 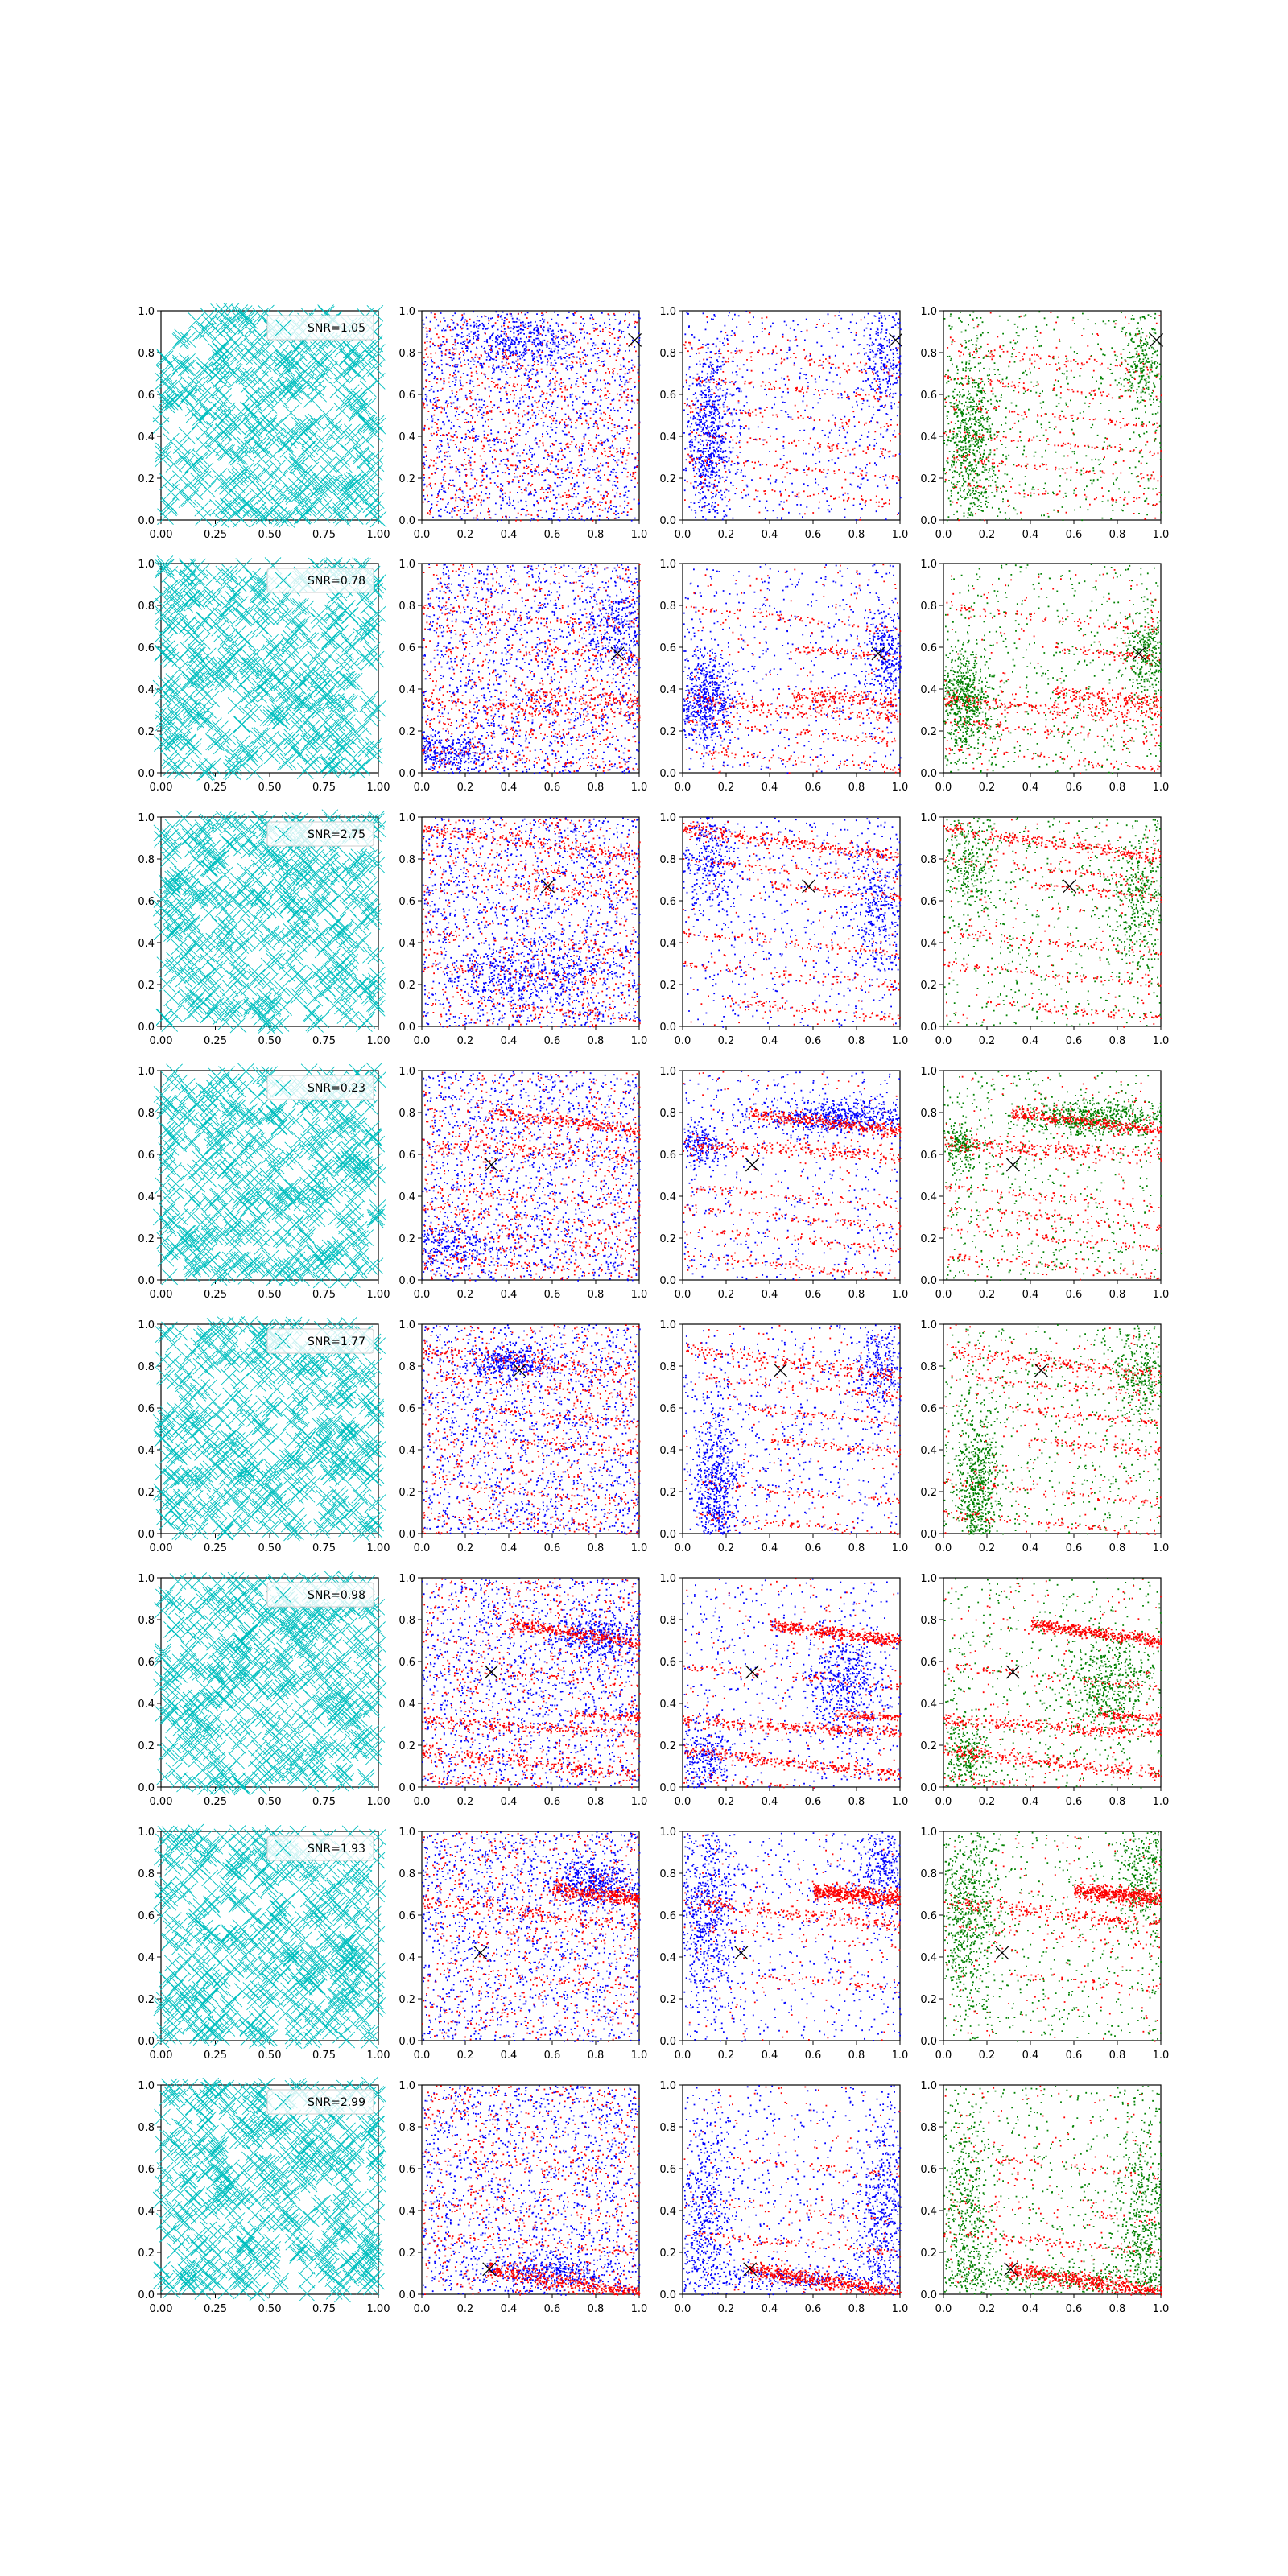 I want to click on axes-r5-c3: 0.0 0.2 0.4 0.6 0.8 1.0 0.0 0.2 0.4 0.6 0.8 1.0, so click(x=783, y=1436).